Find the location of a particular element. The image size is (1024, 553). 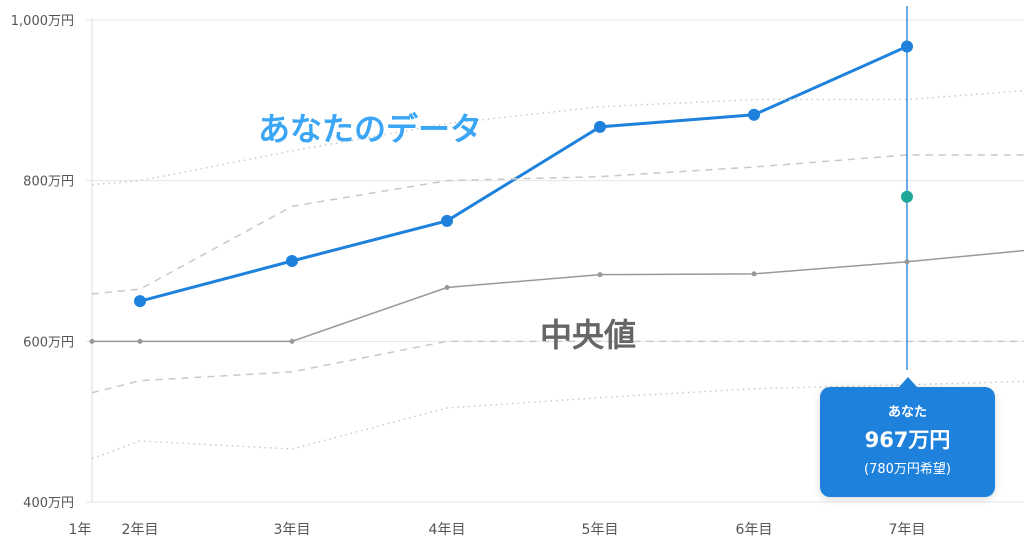

x-tick-label: 7年目 is located at coordinates (907, 530).